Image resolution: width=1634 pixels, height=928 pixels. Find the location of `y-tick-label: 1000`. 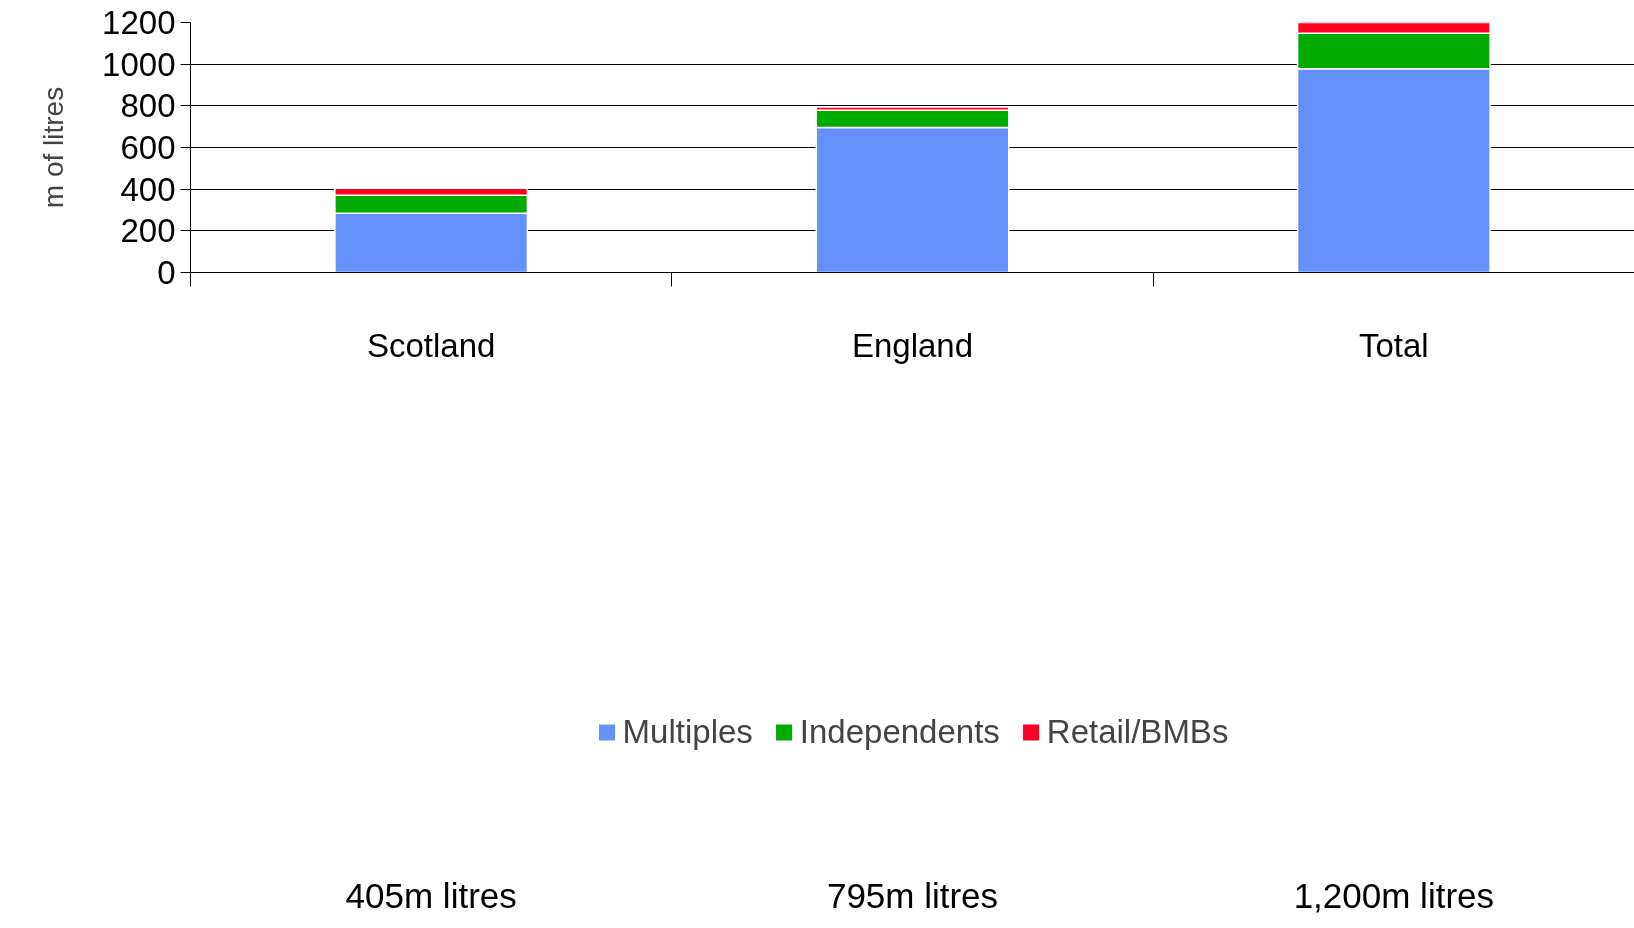

y-tick-label: 1000 is located at coordinates (139, 64).